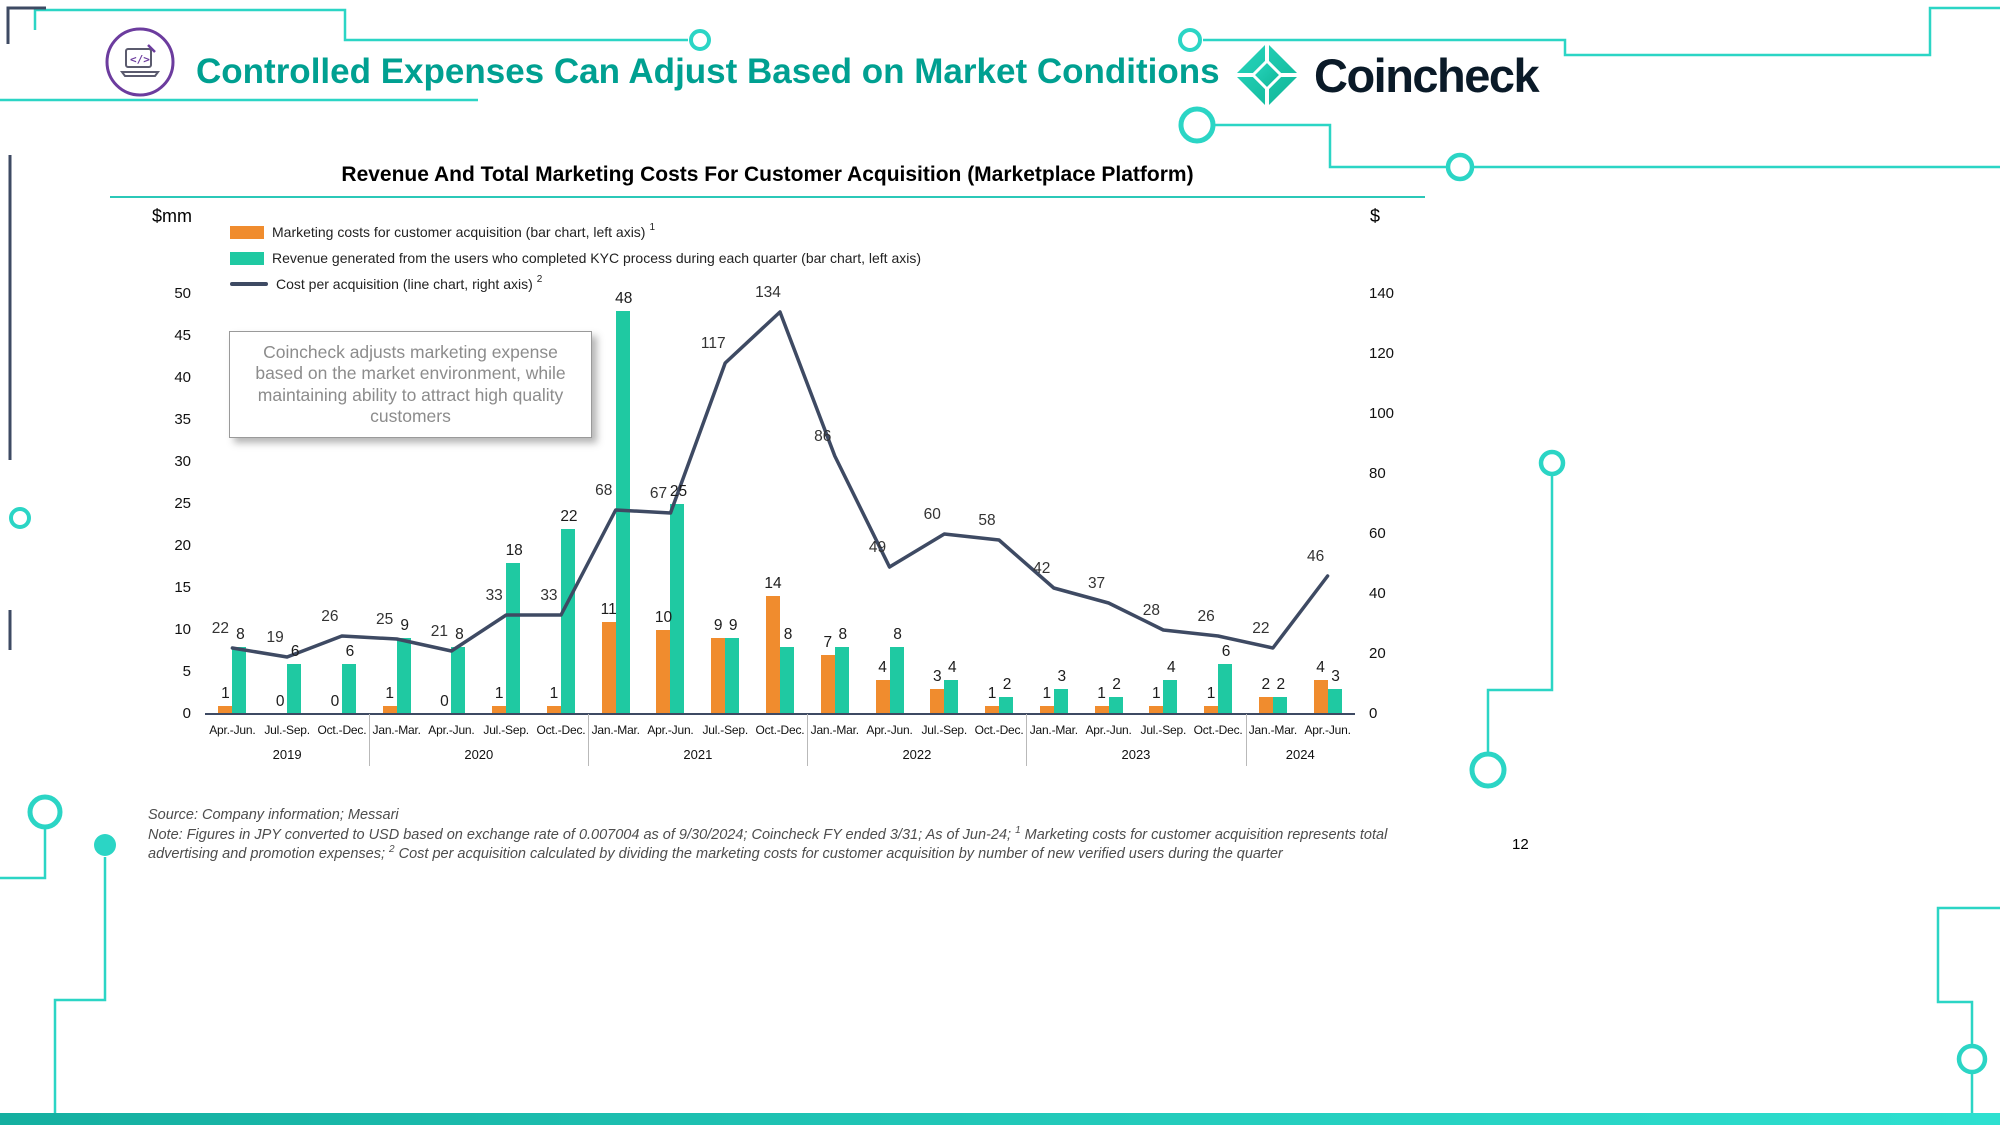 The image size is (2000, 1125). I want to click on source-line: Source: Company information; Messari, so click(273, 815).